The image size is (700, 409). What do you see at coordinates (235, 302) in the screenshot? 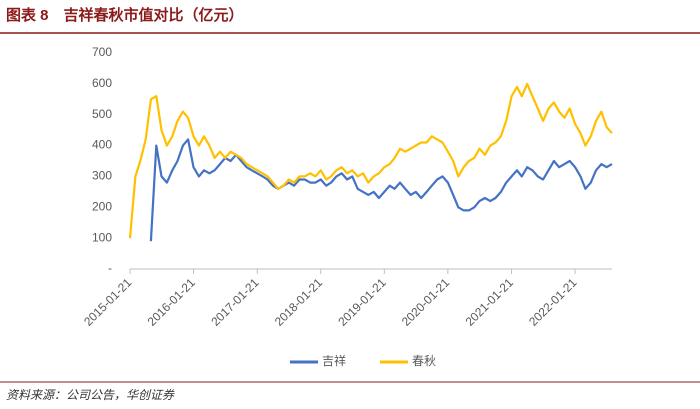
I see `x-tick-label: 2017-01-21` at bounding box center [235, 302].